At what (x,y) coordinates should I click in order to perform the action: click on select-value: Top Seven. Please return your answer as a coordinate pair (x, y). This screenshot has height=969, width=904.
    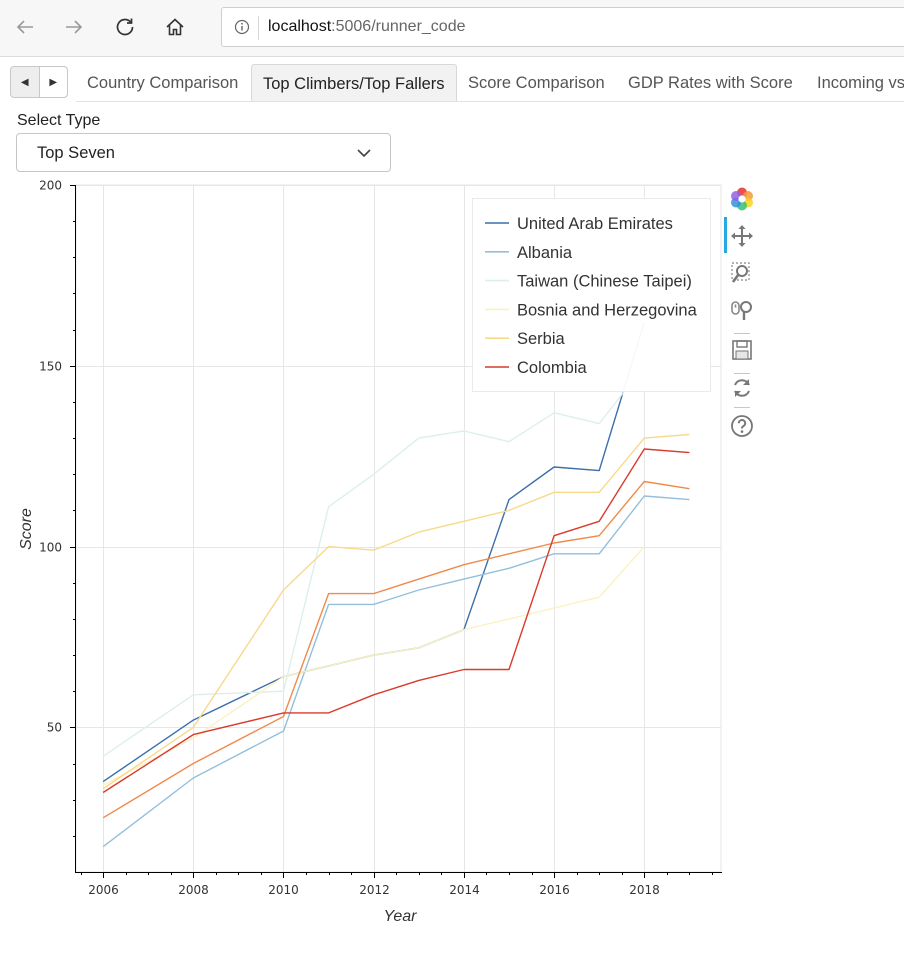
    Looking at the image, I should click on (76, 153).